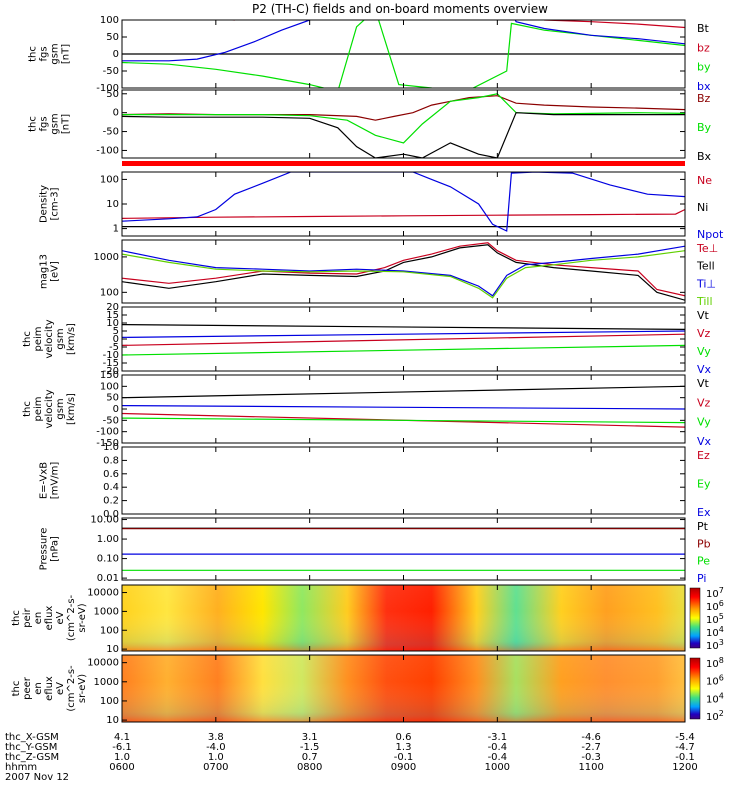 This screenshot has width=750, height=800. I want to click on series-line-Te⊥, so click(403, 269).